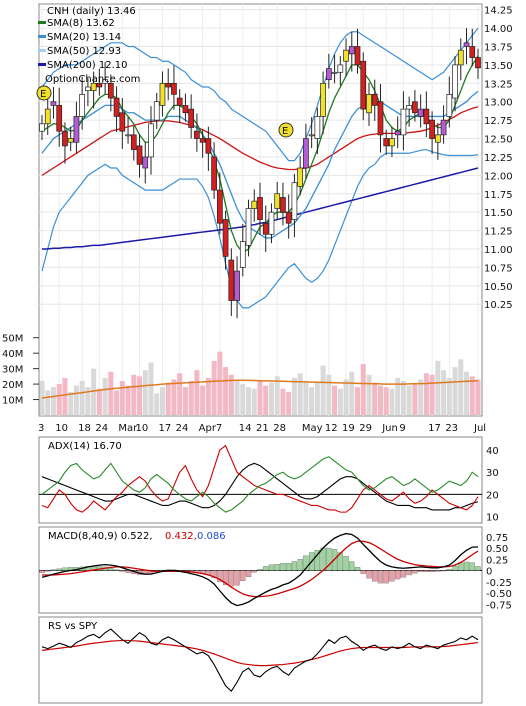 This screenshot has height=706, width=526. What do you see at coordinates (365, 428) in the screenshot?
I see `date-tick-label: 29` at bounding box center [365, 428].